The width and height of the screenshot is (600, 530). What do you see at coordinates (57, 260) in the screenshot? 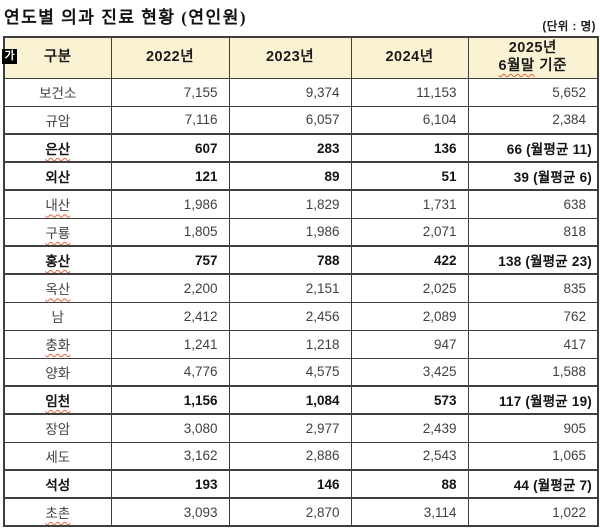
I see `region-name-cell: 홍산` at bounding box center [57, 260].